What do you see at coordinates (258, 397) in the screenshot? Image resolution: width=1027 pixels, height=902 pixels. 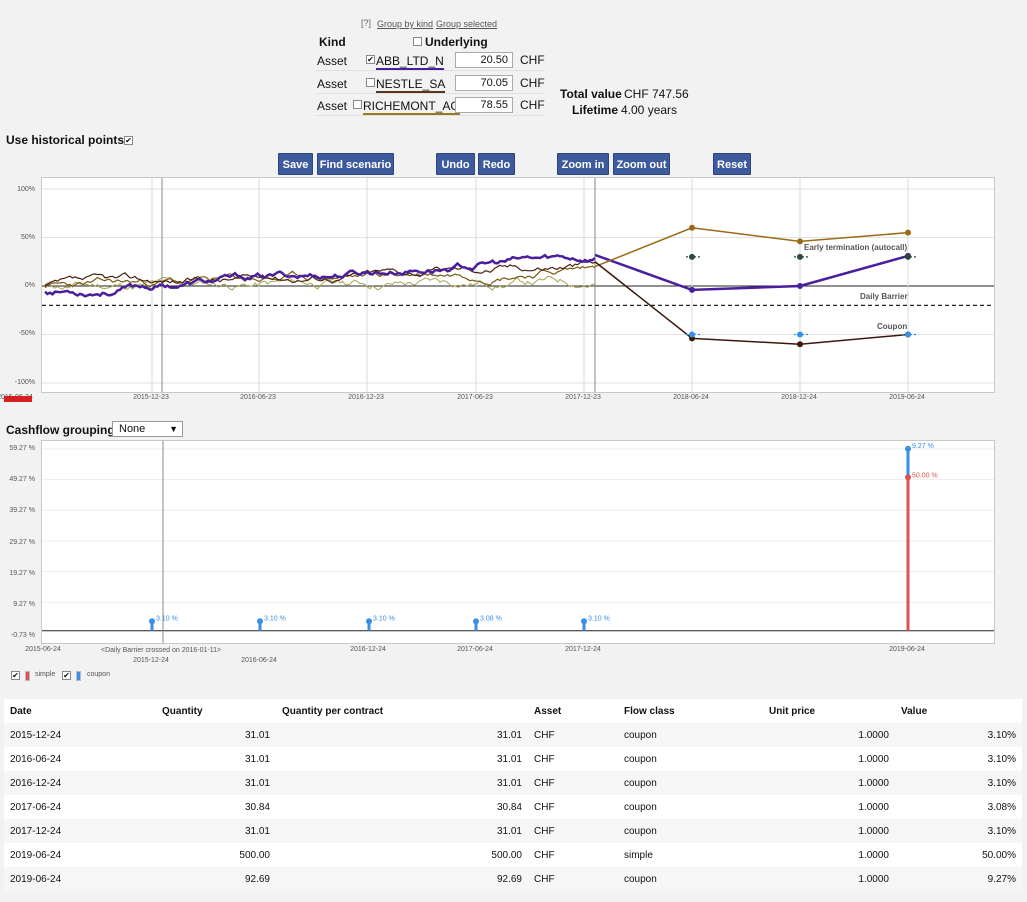 I see `x-tick-label: 2016-06-23` at bounding box center [258, 397].